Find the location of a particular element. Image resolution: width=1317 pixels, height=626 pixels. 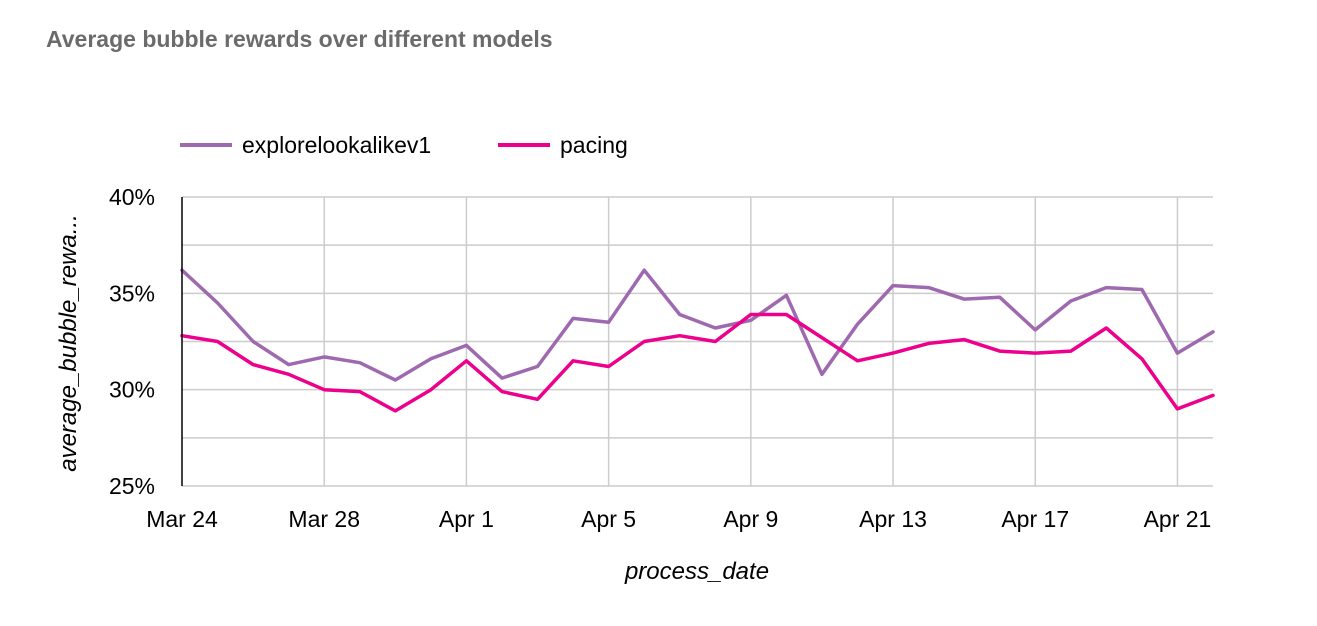

x-tick-label: Apr 1 is located at coordinates (466, 519).